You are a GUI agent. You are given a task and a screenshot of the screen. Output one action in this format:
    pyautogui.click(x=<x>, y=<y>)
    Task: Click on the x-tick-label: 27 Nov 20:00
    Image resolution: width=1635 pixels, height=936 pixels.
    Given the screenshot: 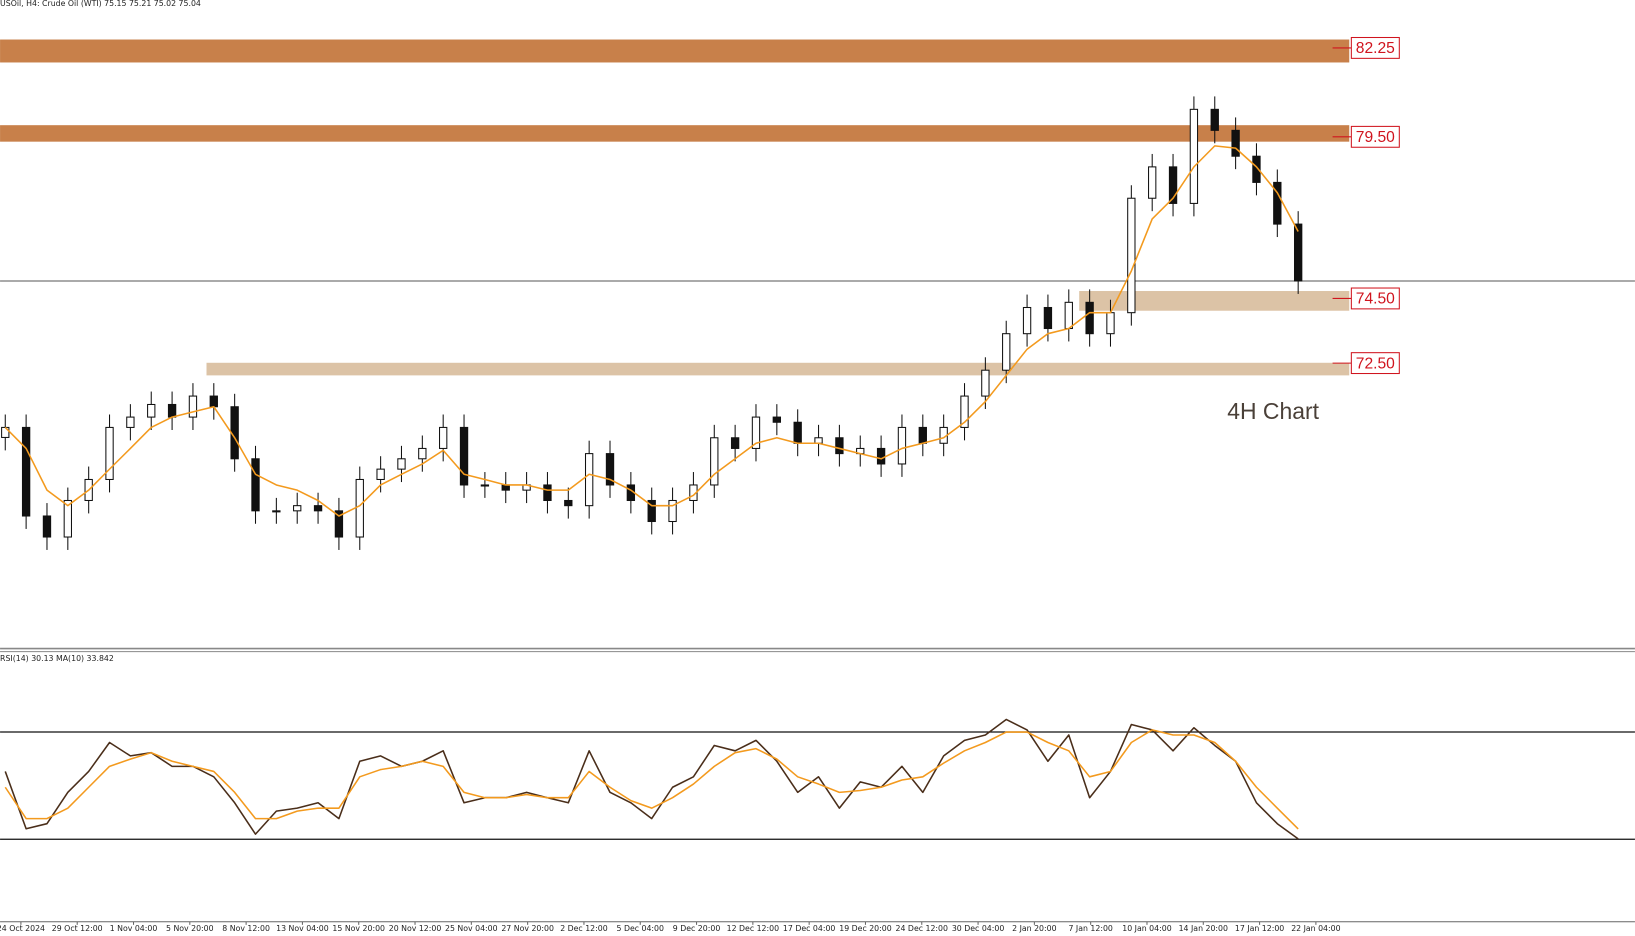 What is the action you would take?
    pyautogui.click(x=527, y=928)
    